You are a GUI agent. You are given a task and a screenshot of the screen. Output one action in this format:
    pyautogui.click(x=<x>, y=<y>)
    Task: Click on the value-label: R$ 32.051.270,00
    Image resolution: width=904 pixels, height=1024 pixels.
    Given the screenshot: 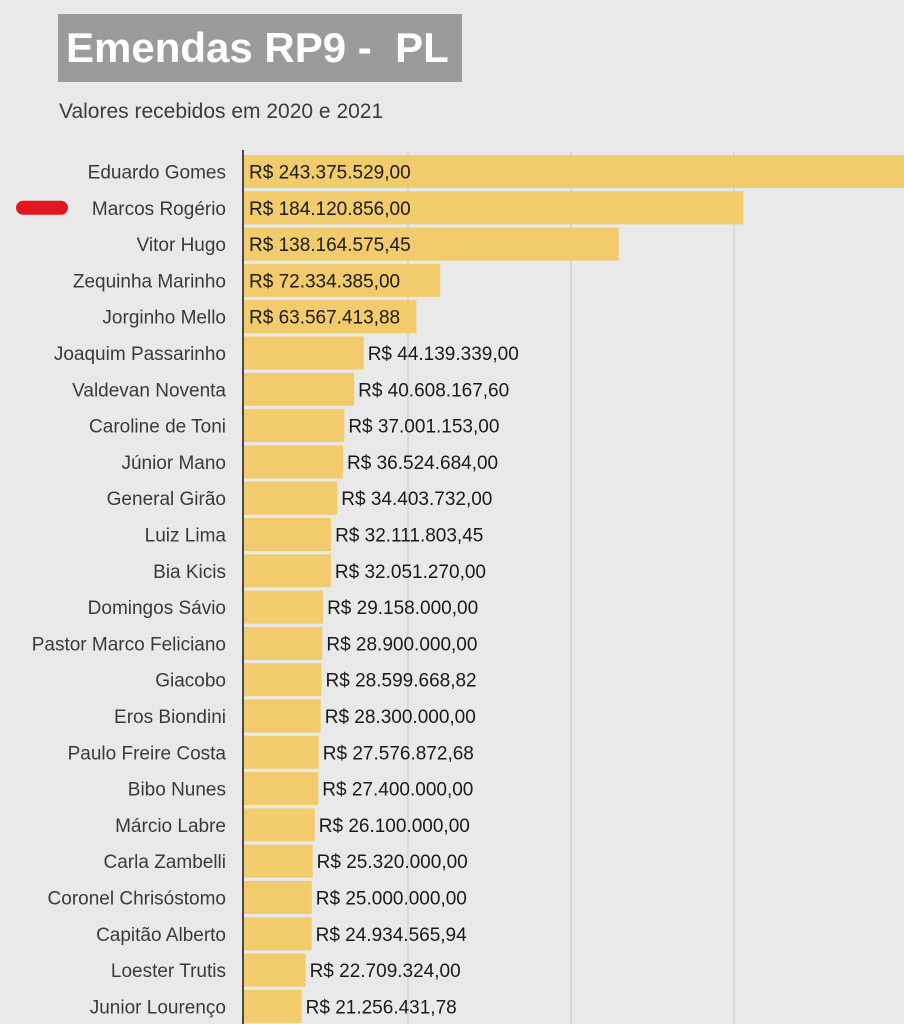 What is the action you would take?
    pyautogui.click(x=410, y=572)
    